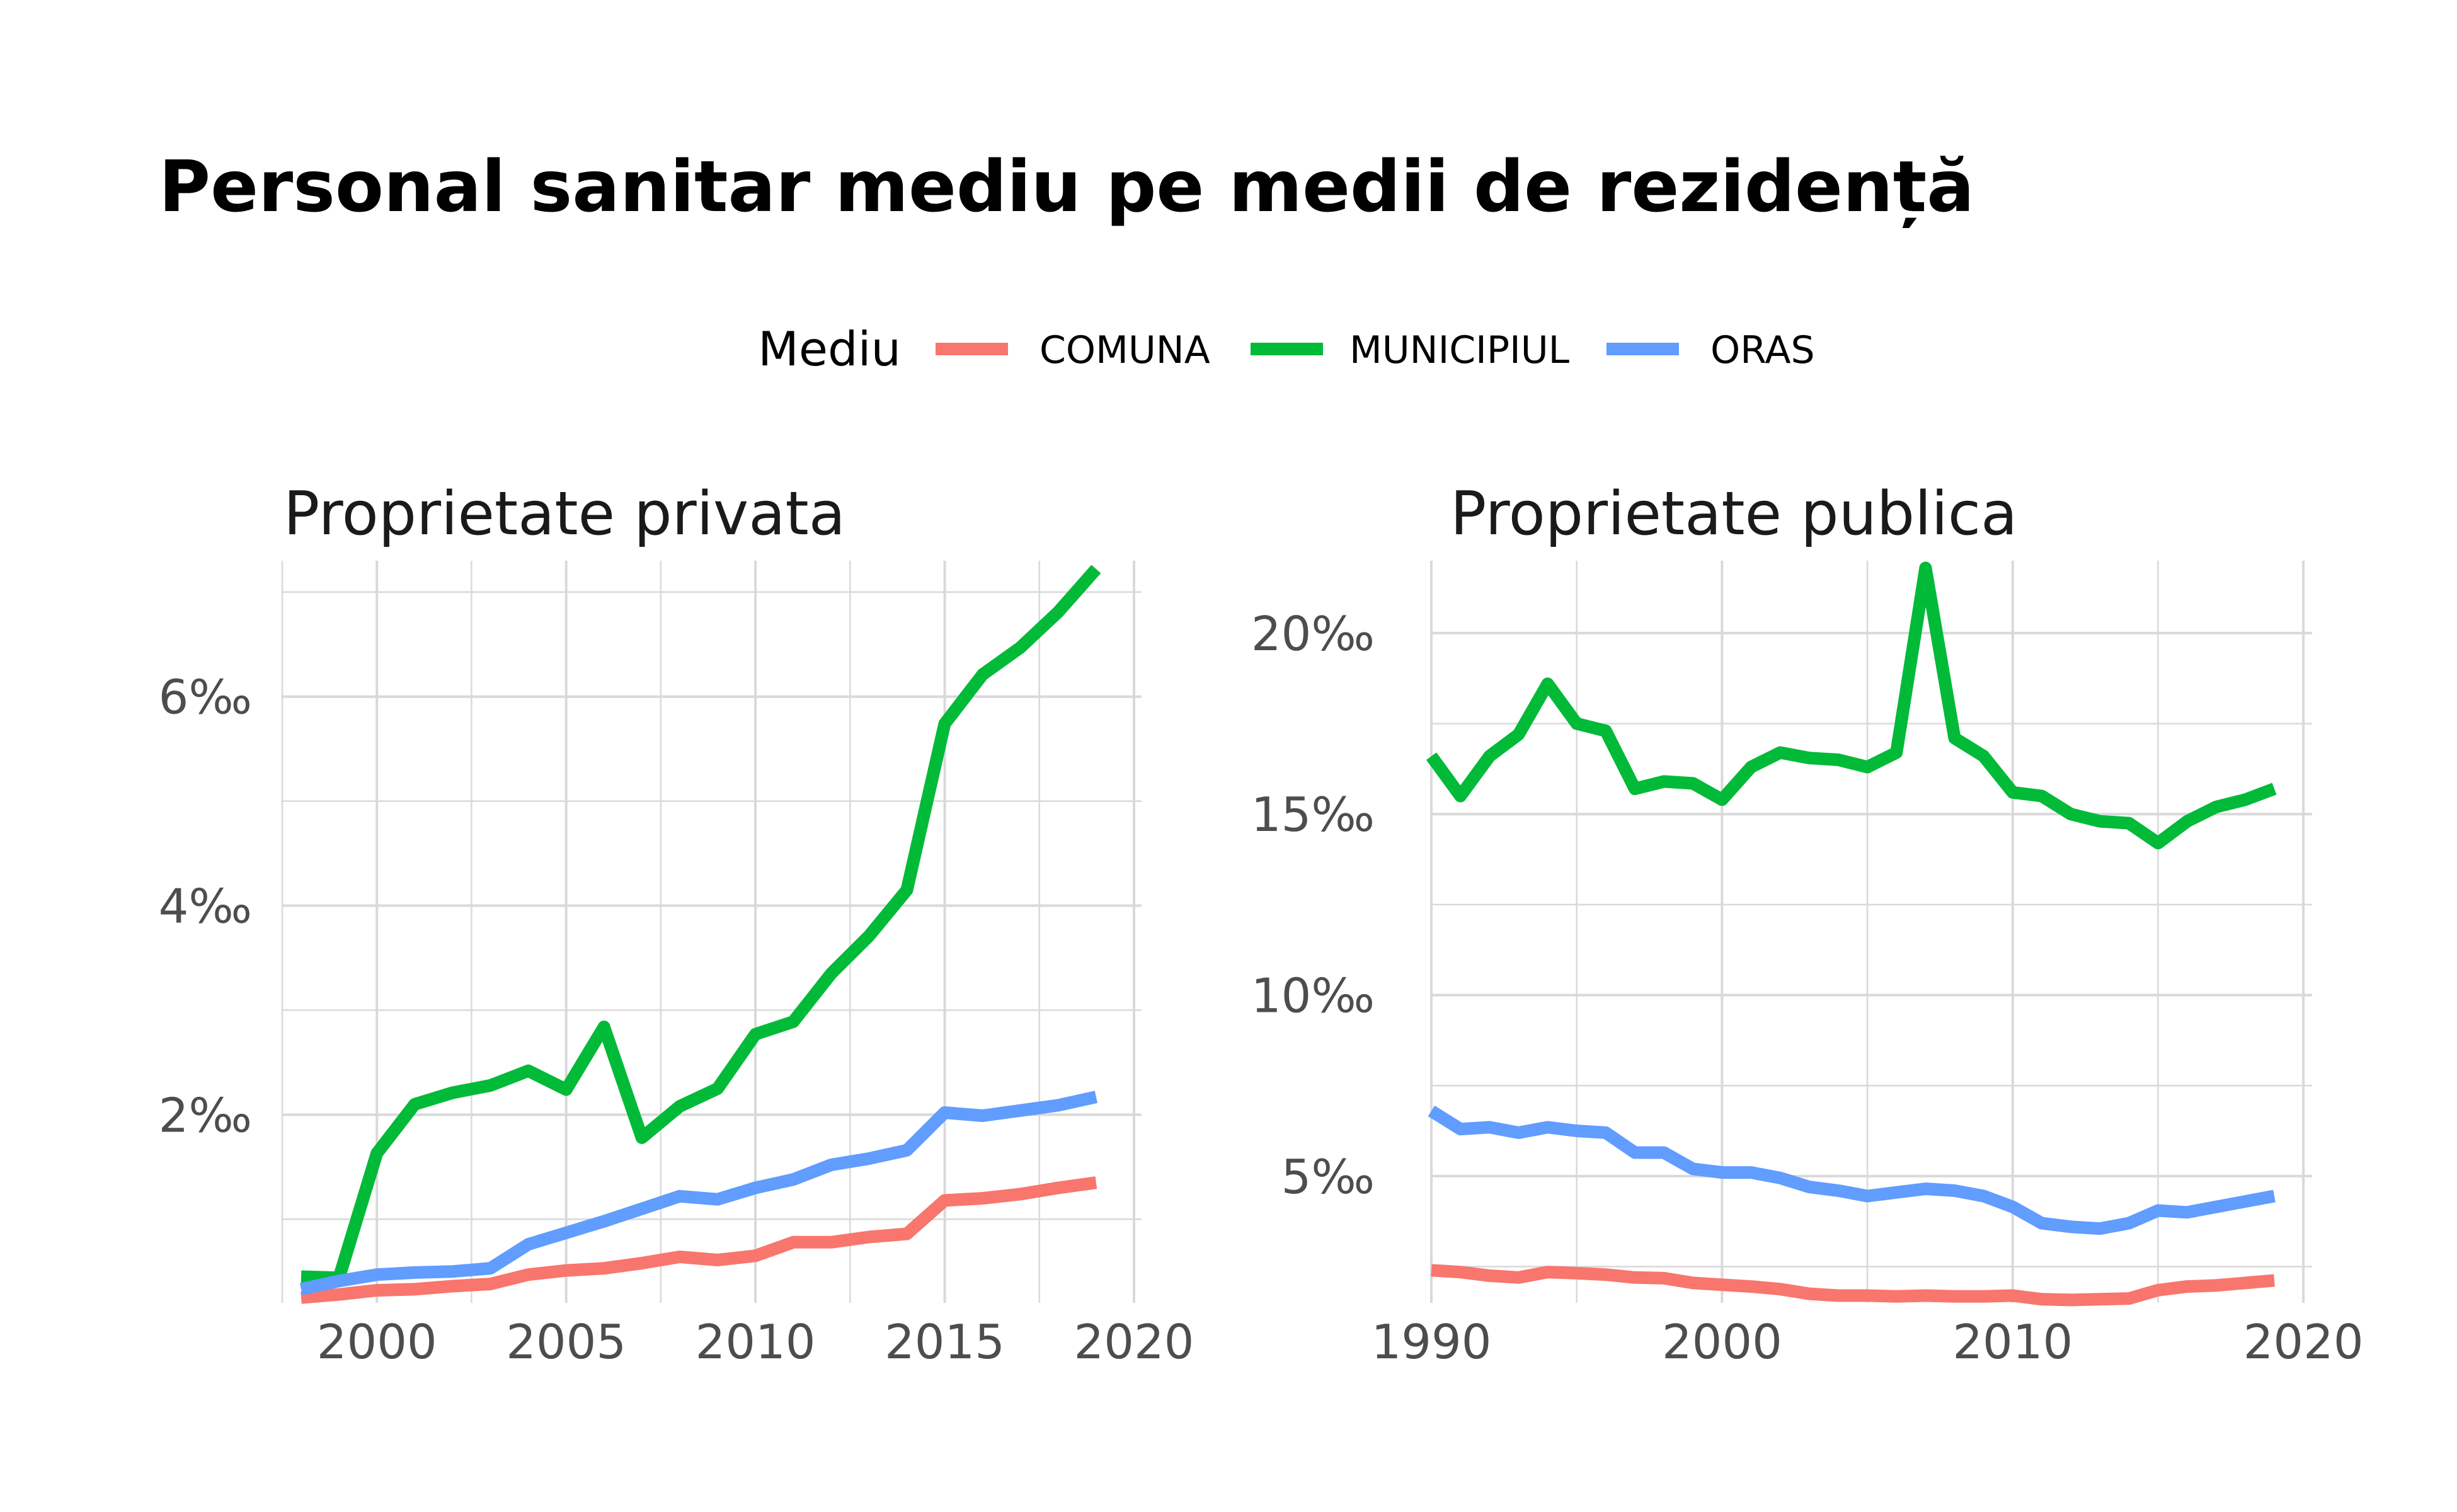 The width and height of the screenshot is (2457, 1512). Describe the element at coordinates (564, 514) in the screenshot. I see `panel-title: Proprietate privata` at that location.